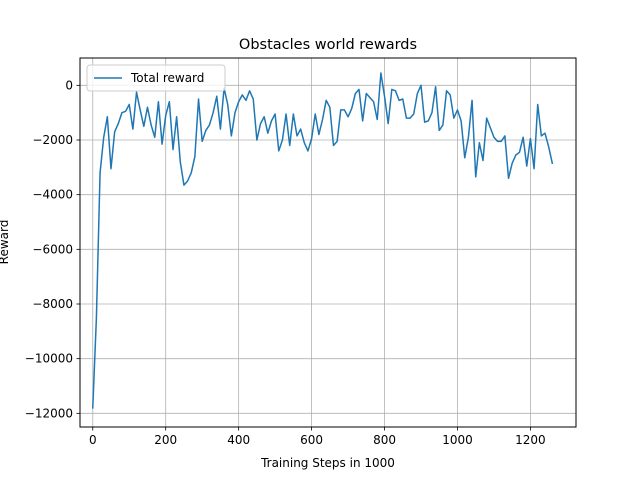 Image resolution: width=640 pixels, height=480 pixels. I want to click on y-axis-label: Reward, so click(5, 242).